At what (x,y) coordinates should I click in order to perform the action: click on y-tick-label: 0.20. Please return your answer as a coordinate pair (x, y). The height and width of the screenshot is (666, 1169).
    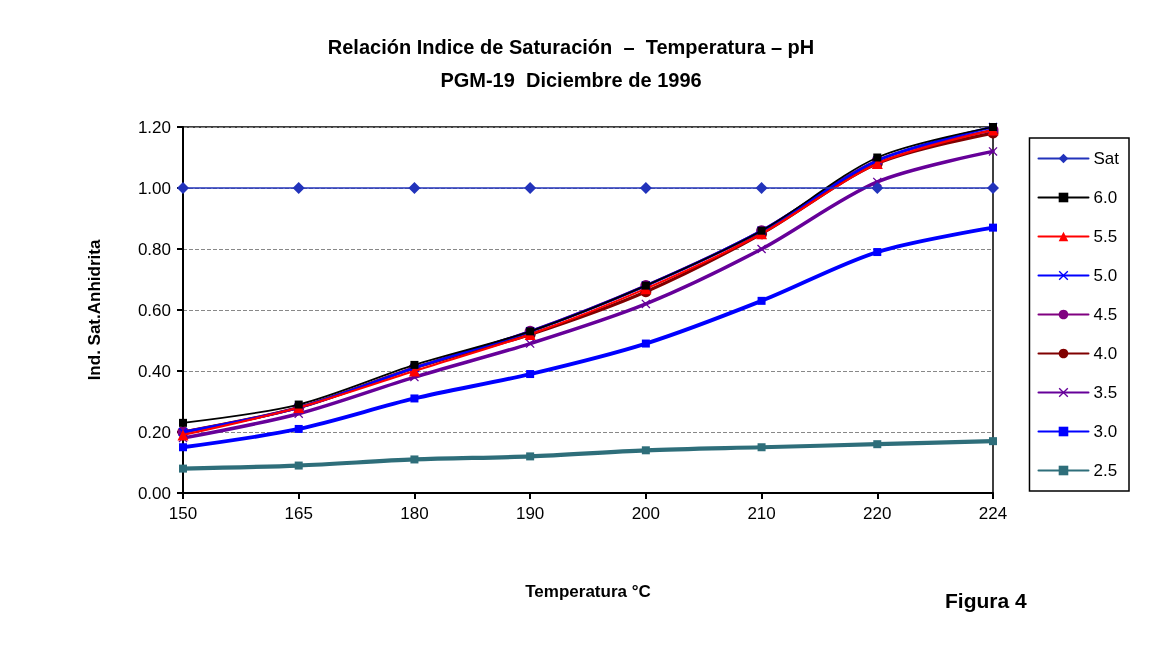
    Looking at the image, I should click on (154, 432).